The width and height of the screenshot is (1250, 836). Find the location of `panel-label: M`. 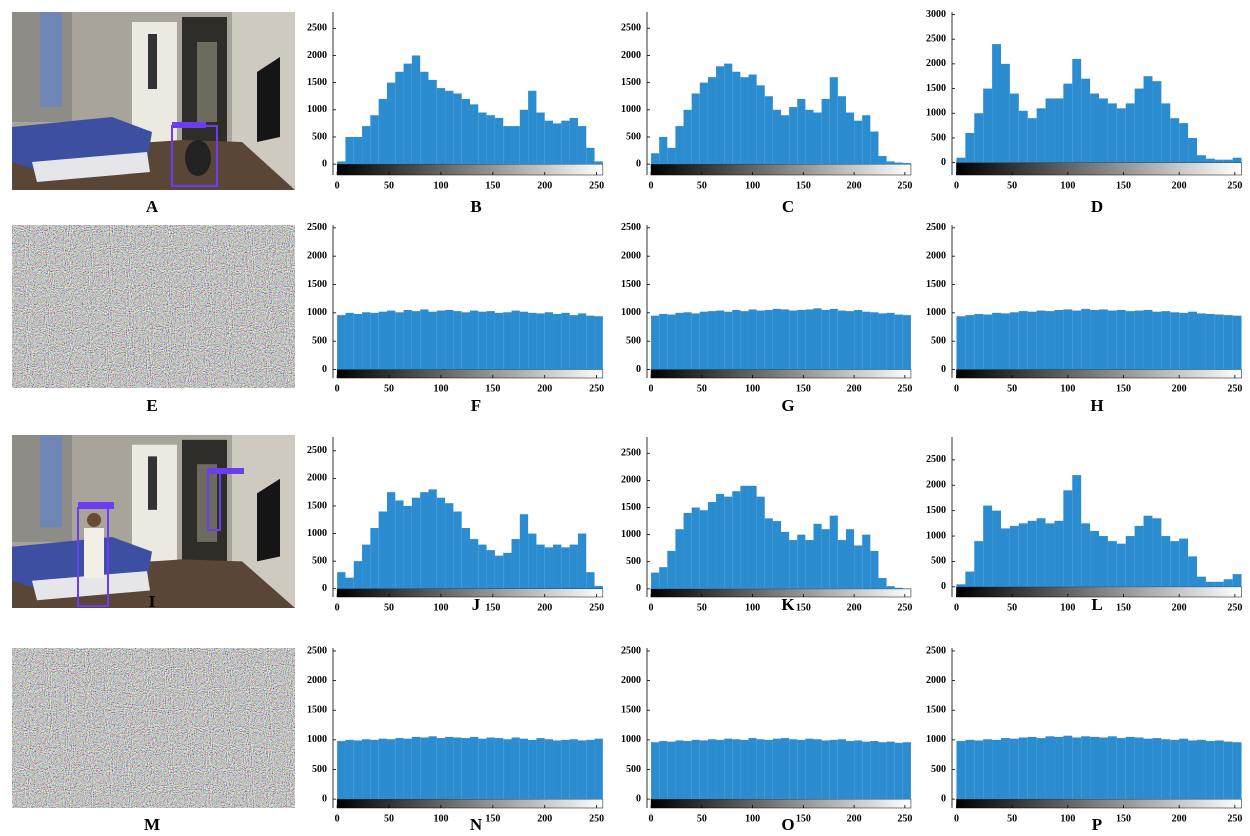

panel-label: M is located at coordinates (152, 824).